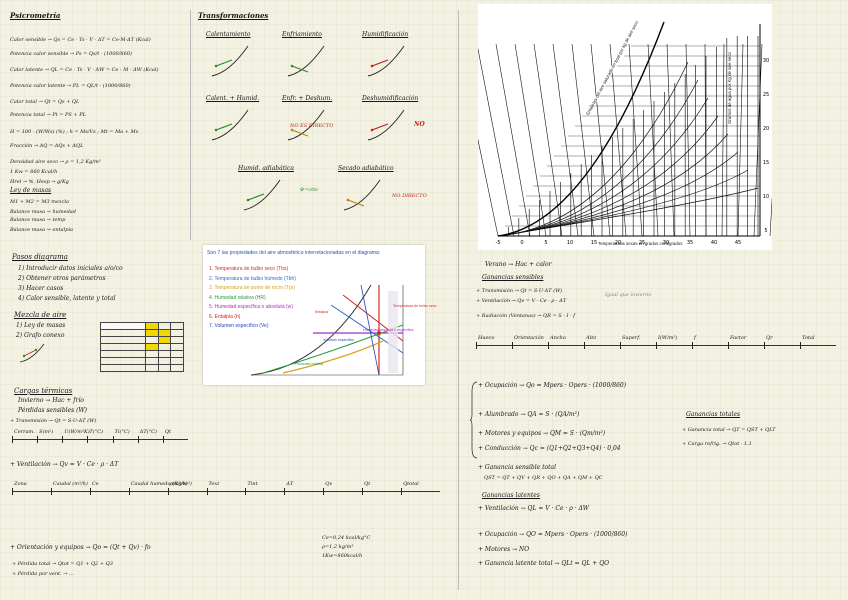  I want to click on transform-label-6: Humid. adiabática, so click(266, 168).